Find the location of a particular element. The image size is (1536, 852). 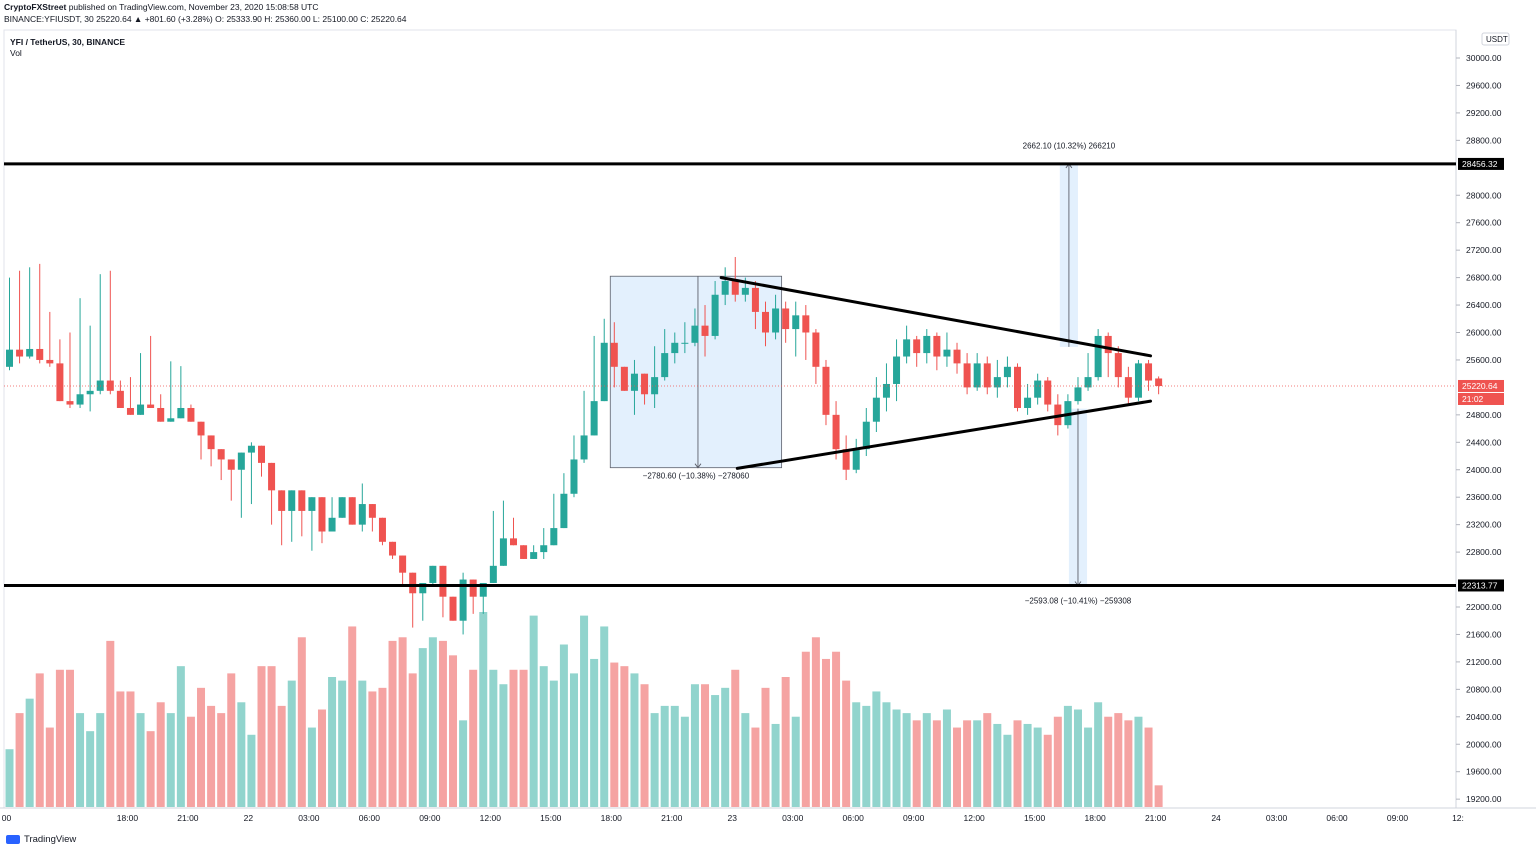

tradingview-logo-icon is located at coordinates (13, 839).